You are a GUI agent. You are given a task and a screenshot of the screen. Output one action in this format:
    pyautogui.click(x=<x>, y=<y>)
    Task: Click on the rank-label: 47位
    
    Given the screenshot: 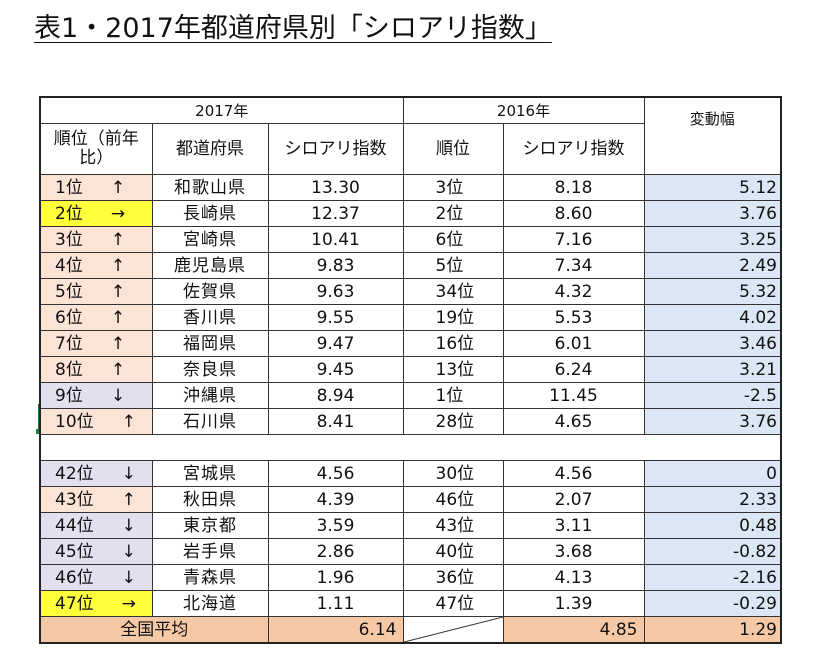 What is the action you would take?
    pyautogui.click(x=74, y=603)
    